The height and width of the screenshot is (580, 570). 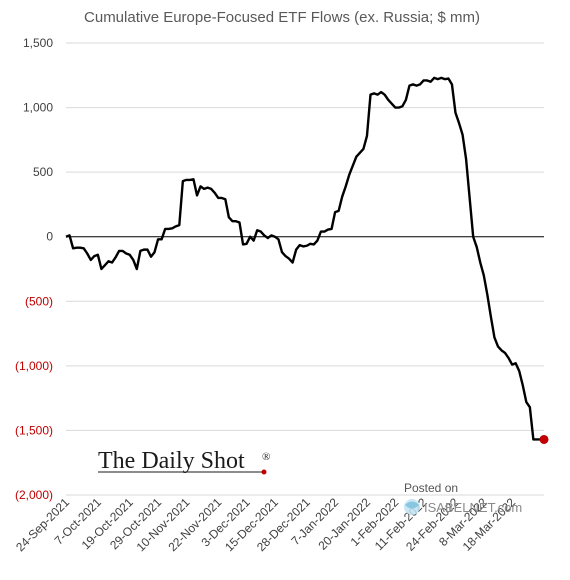 I want to click on y-tick-label: (1,000), so click(x=34, y=366).